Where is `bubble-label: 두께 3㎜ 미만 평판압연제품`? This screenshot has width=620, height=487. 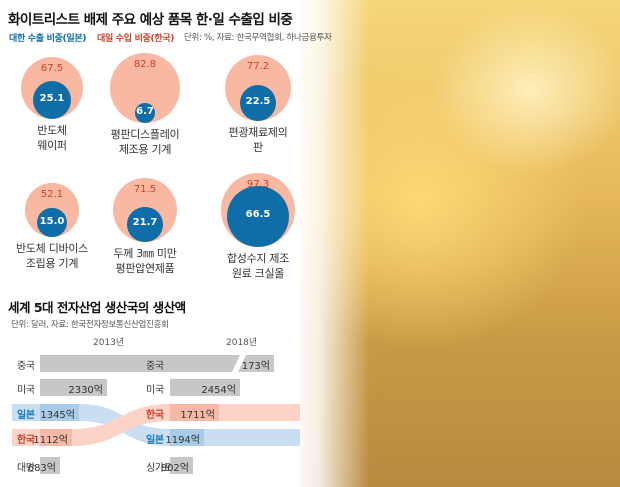
bubble-label: 두께 3㎜ 미만 평판압연제품 is located at coordinates (145, 261).